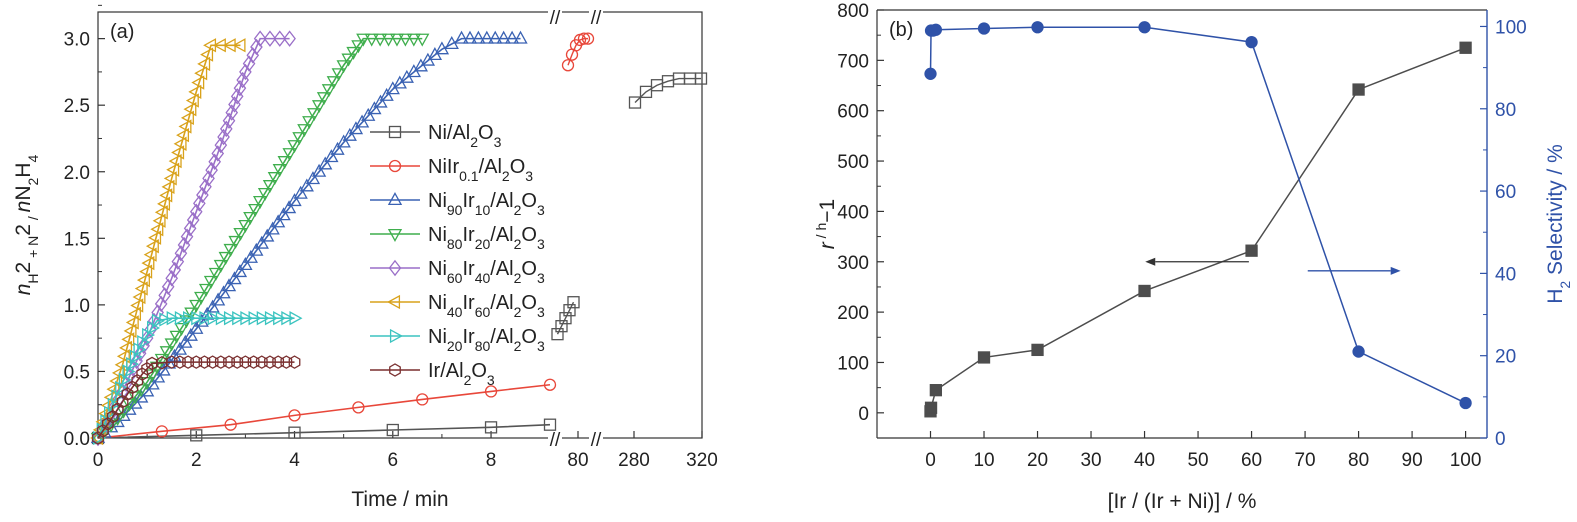 Image resolution: width=1577 pixels, height=522 pixels. What do you see at coordinates (1197, 460) in the screenshot?
I see `x-tick-label-b-5: 50` at bounding box center [1197, 460].